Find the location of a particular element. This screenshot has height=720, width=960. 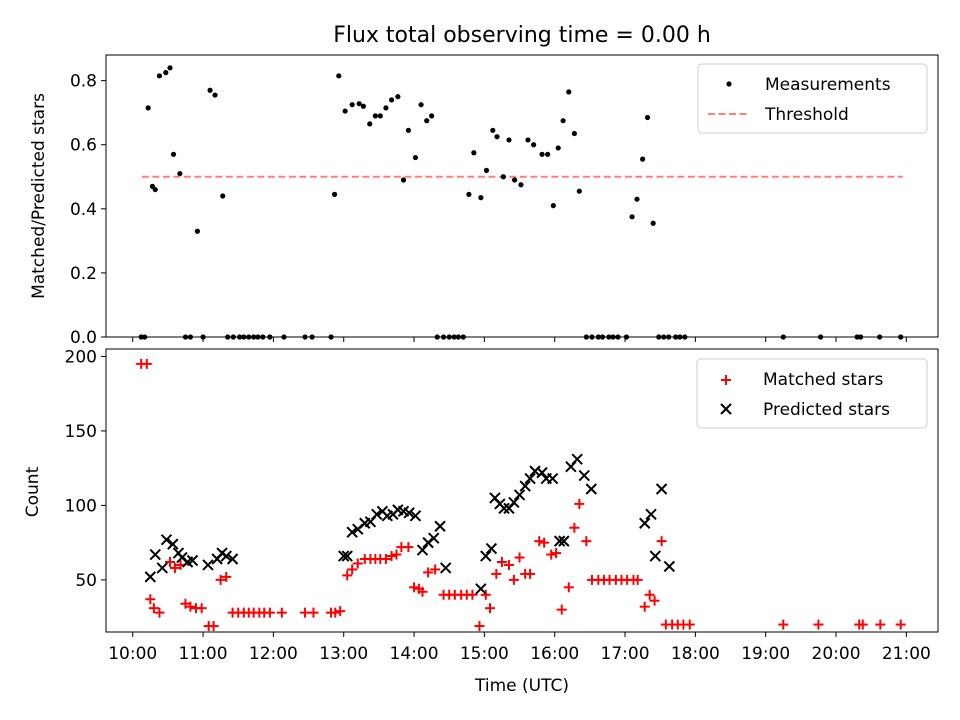

ratio-y-tick-label: 0.8 is located at coordinates (83, 82).